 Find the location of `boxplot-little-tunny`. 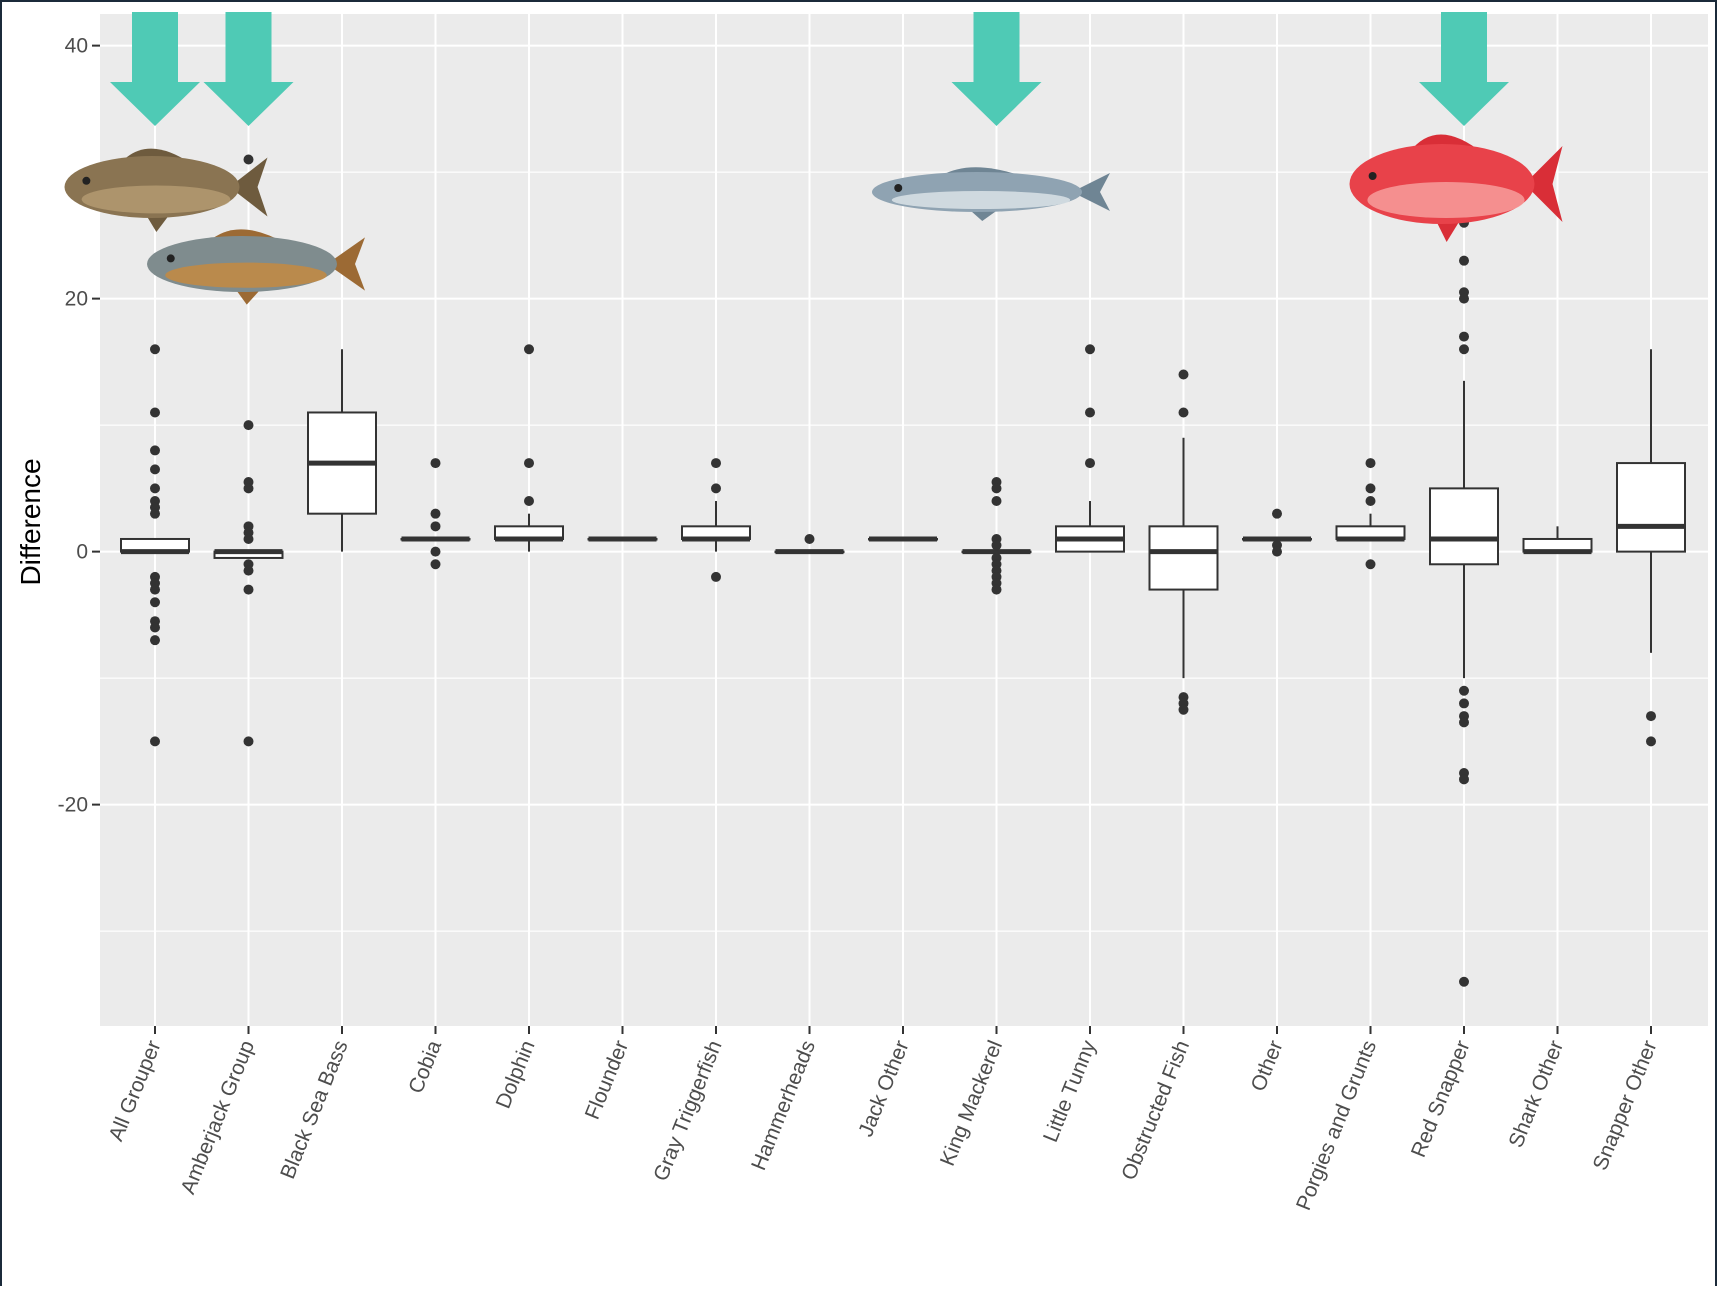

boxplot-little-tunny is located at coordinates (1090, 448).